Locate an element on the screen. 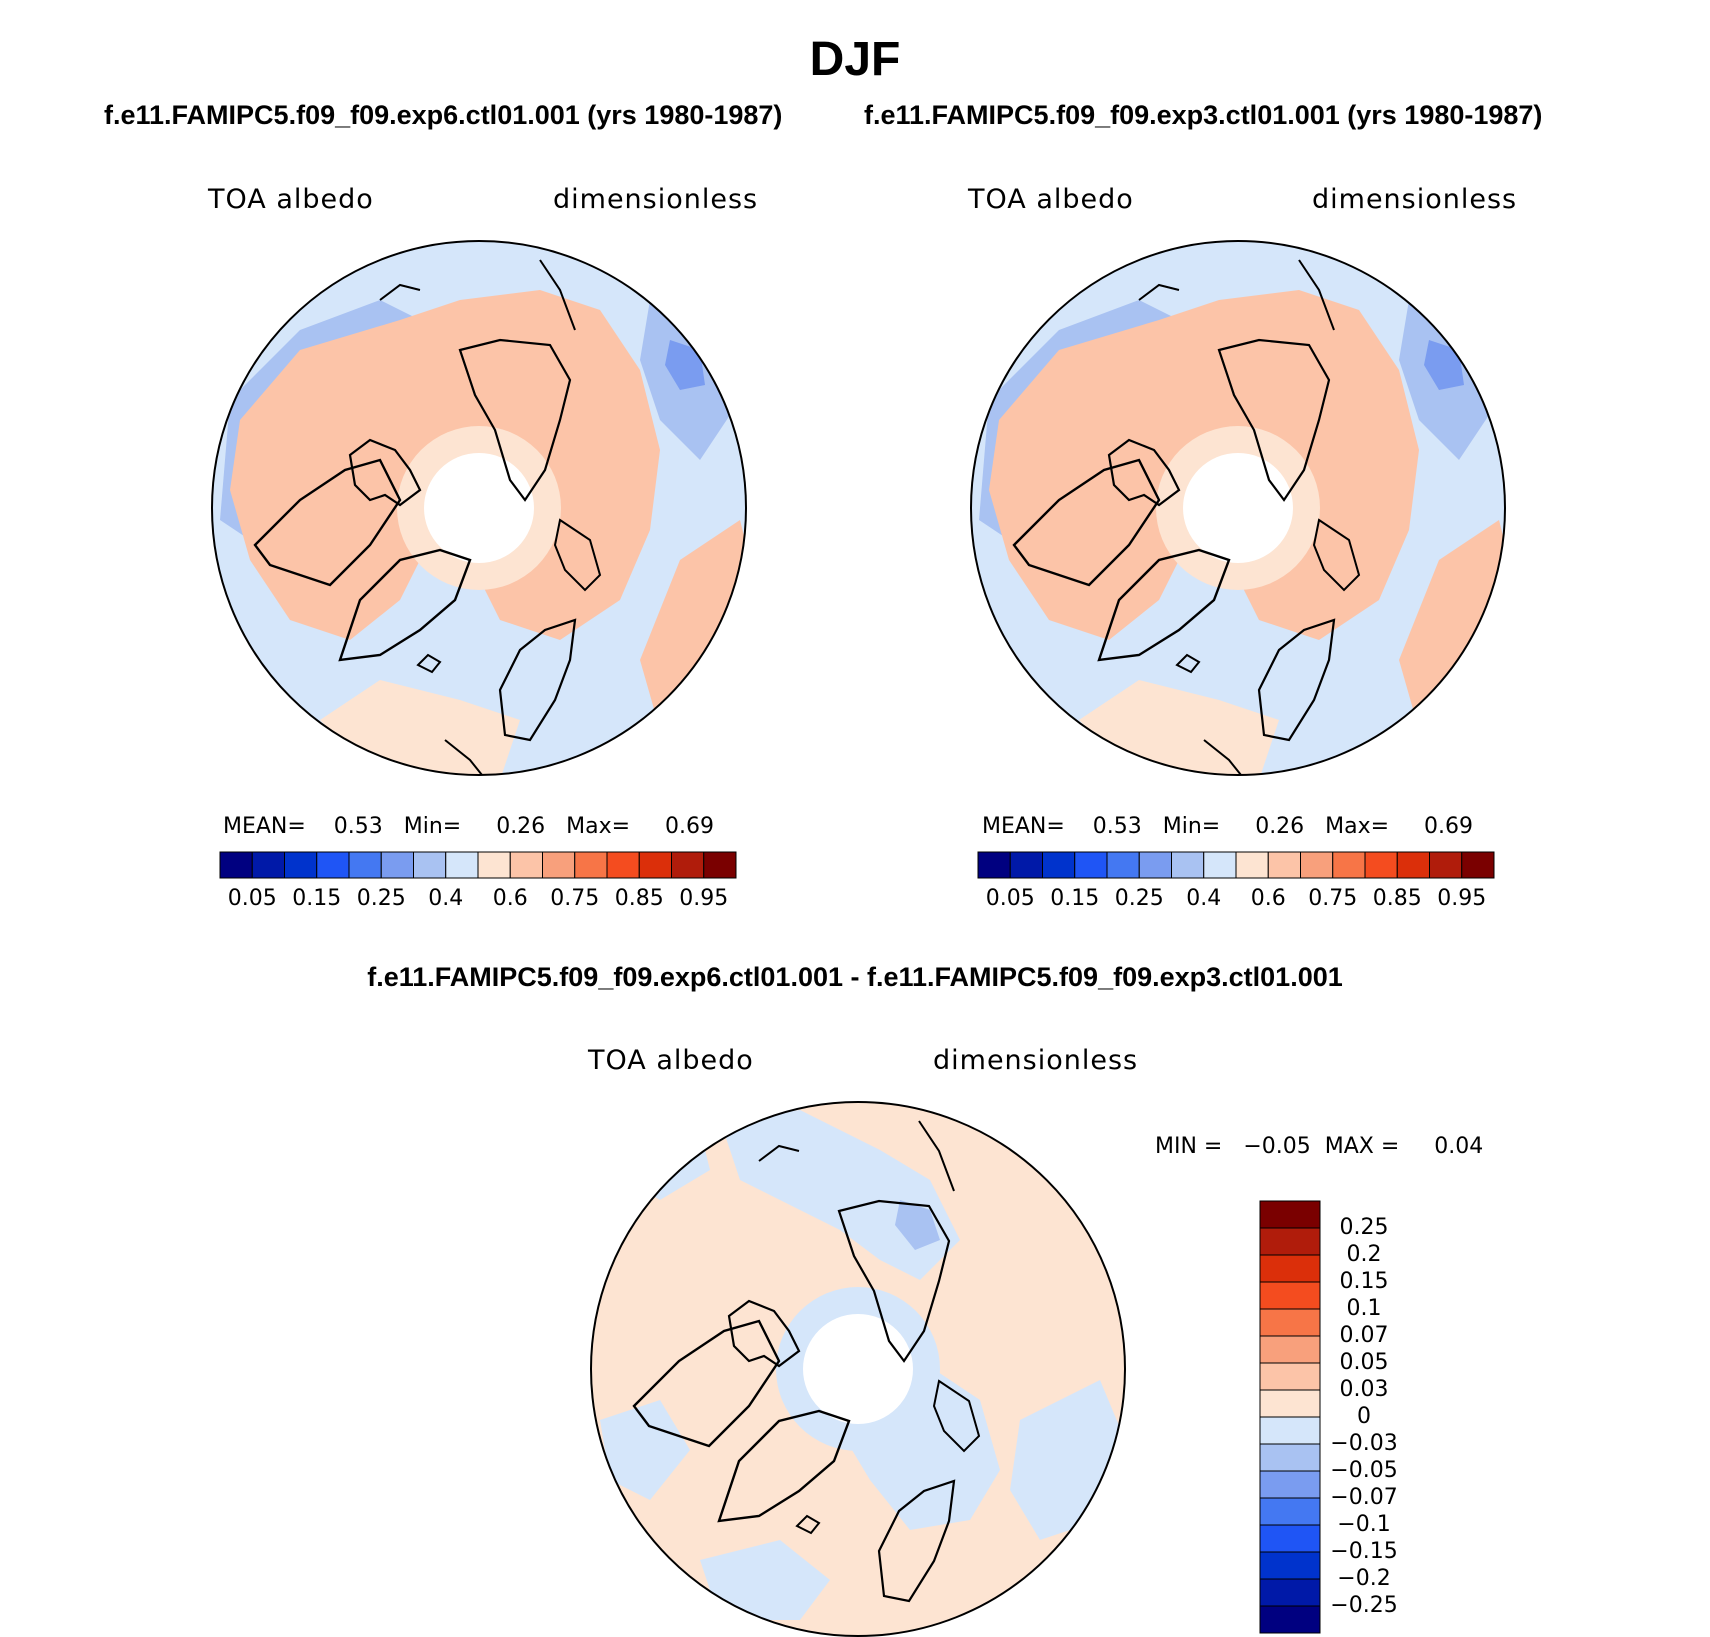 The width and height of the screenshot is (1710, 1637). colorbar-difference is located at coordinates (1290, 1417).